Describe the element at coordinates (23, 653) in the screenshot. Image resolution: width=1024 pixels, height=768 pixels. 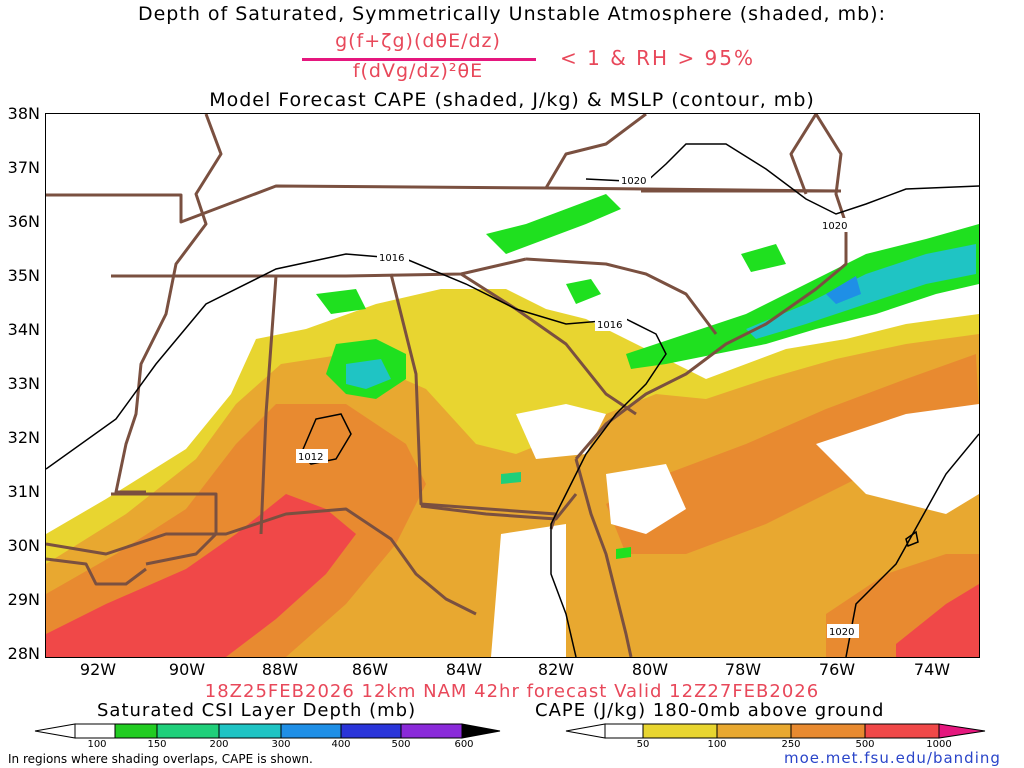
I see `lat-label-28n: 28N` at that location.